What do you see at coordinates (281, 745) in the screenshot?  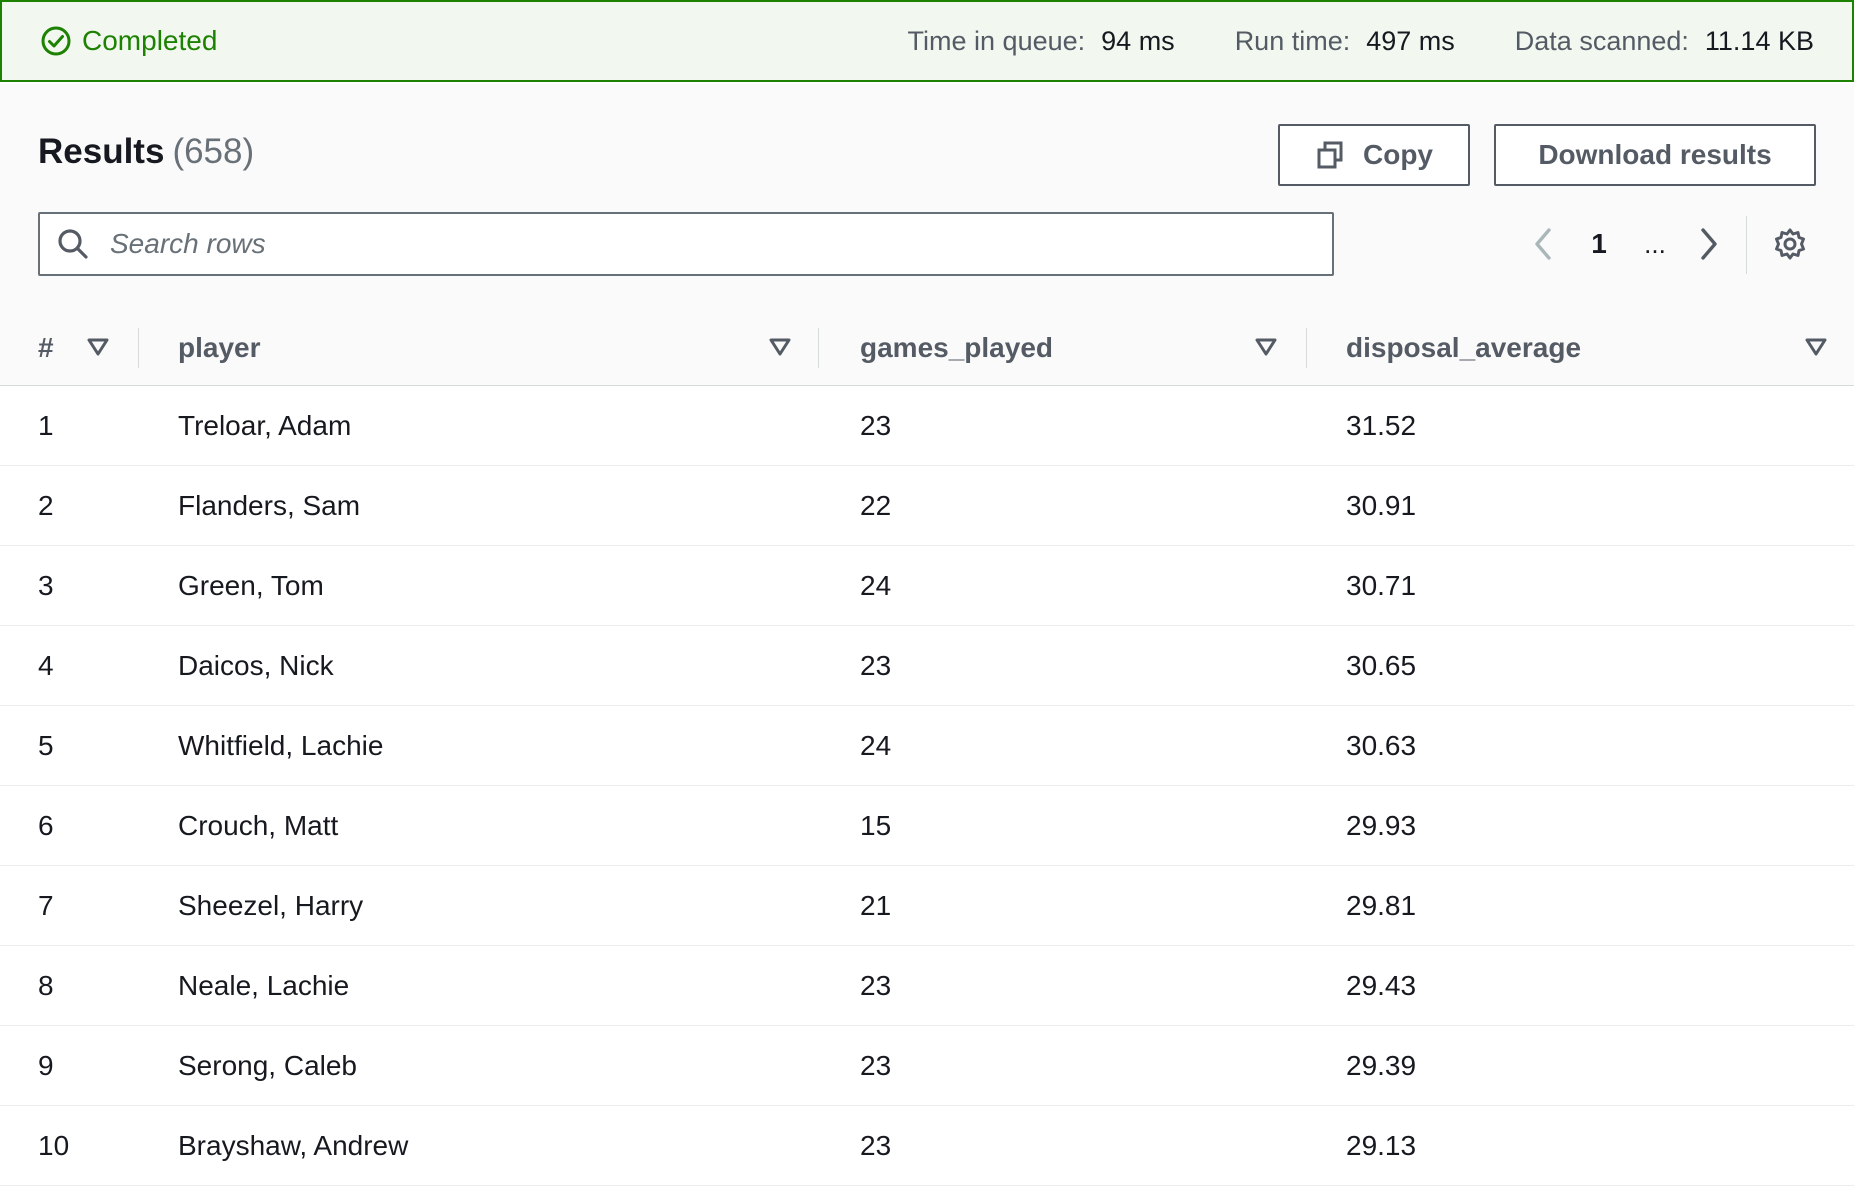 I see `cell-player: Whitfield, Lachie` at bounding box center [281, 745].